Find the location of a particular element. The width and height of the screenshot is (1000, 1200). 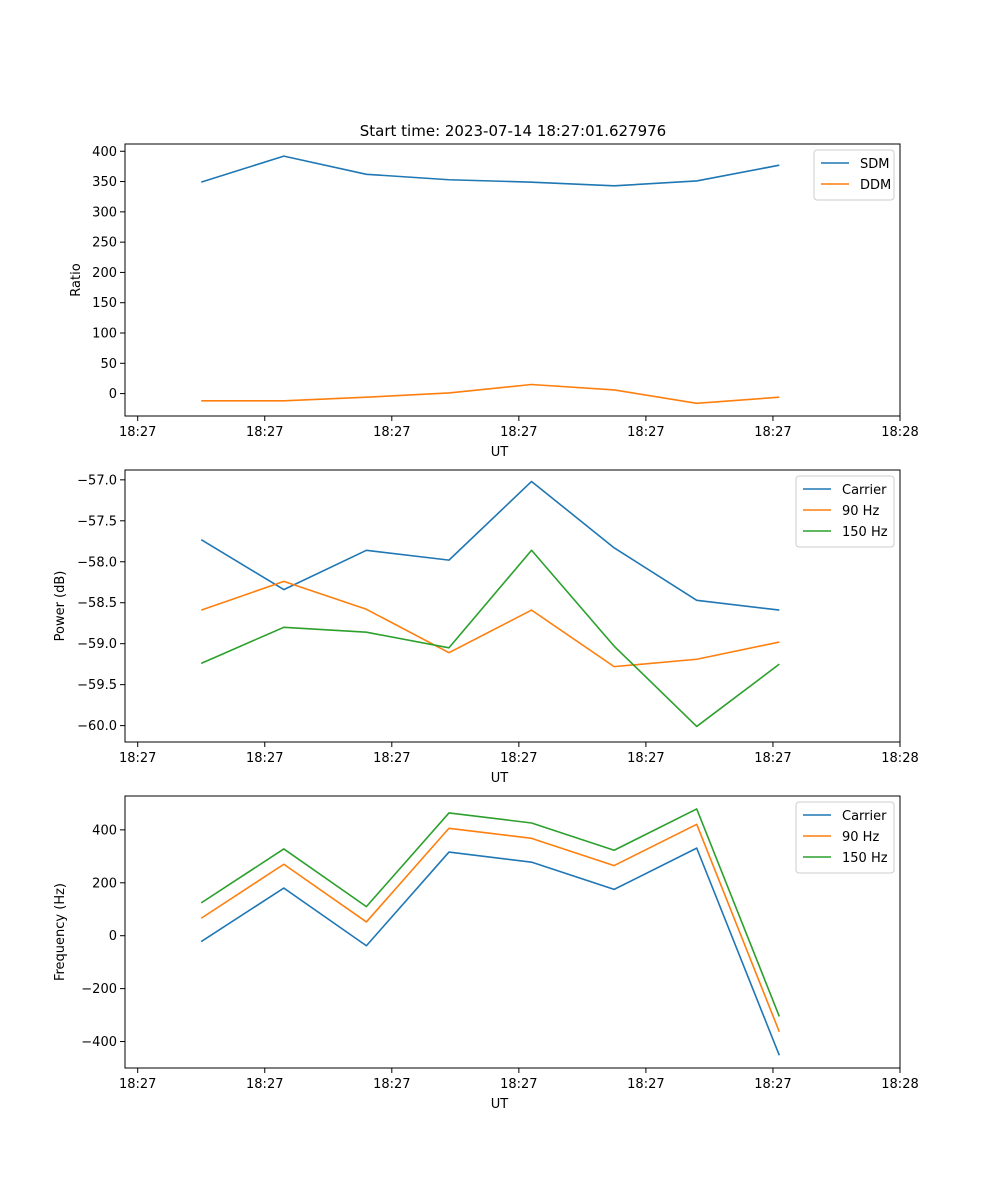

y-axis-label: Frequency (Hz) is located at coordinates (60, 932).